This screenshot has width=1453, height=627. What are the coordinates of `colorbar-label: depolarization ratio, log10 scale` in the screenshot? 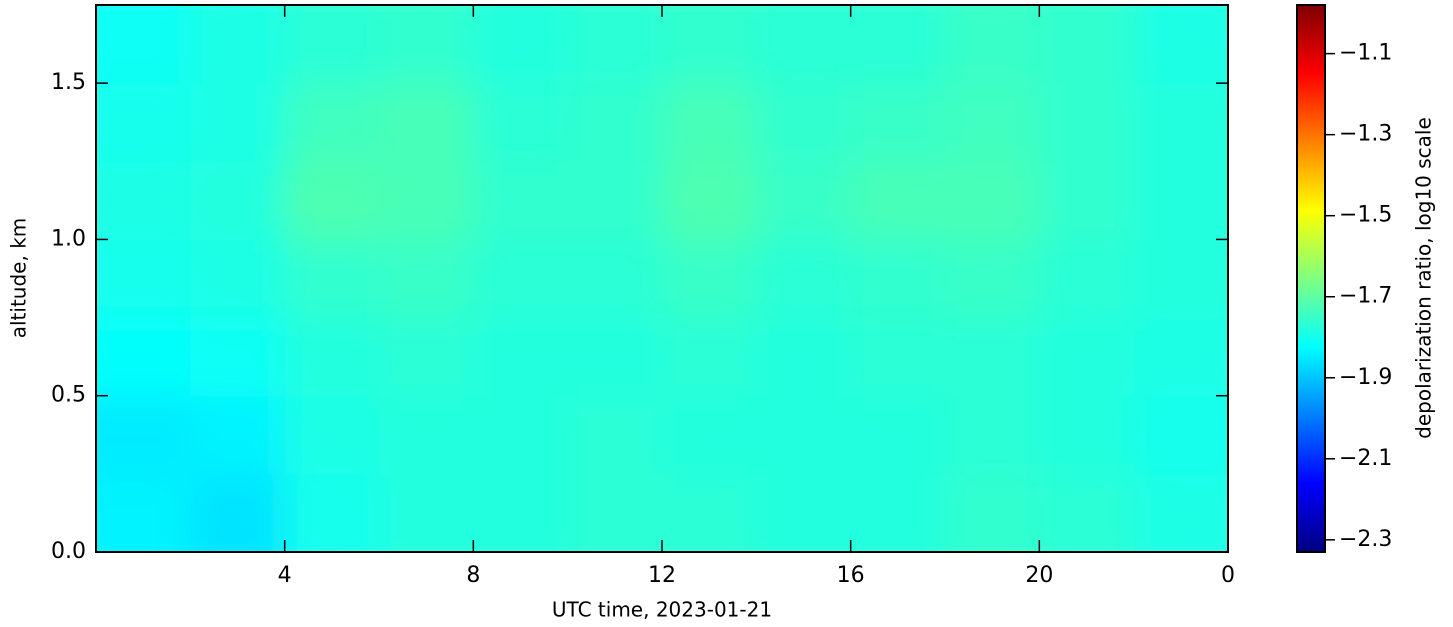 It's located at (1424, 278).